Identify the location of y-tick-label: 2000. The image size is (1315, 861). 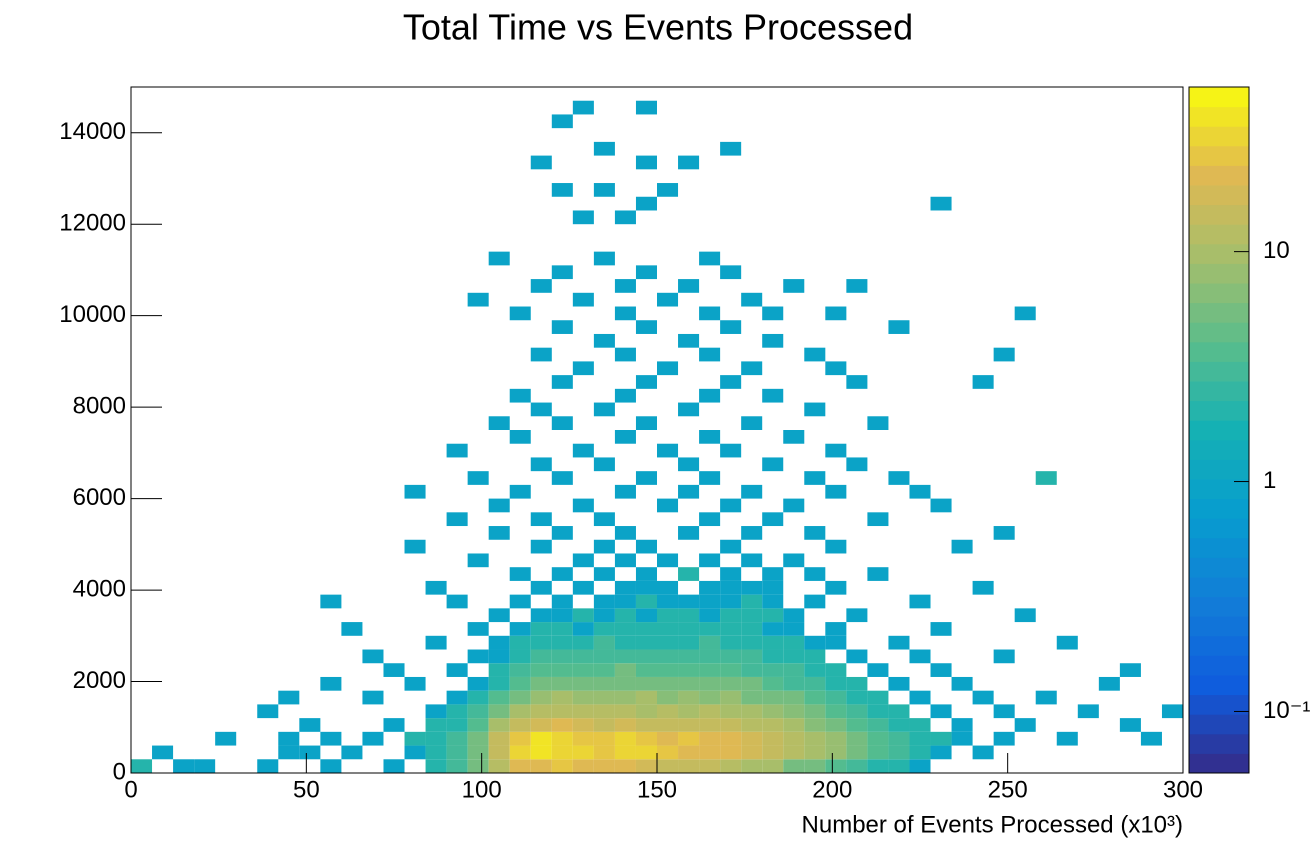
(99, 680).